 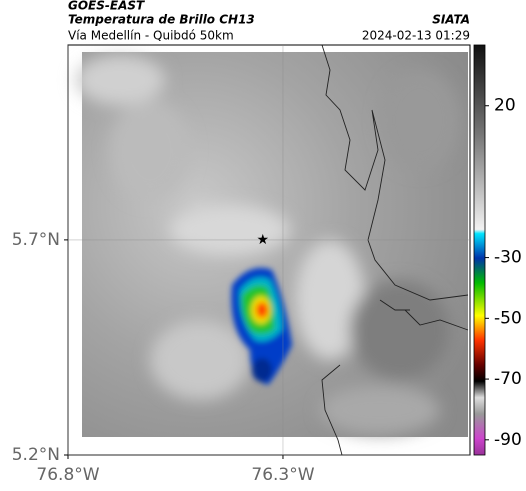 What do you see at coordinates (451, 20) in the screenshot?
I see `source: SIATA` at bounding box center [451, 20].